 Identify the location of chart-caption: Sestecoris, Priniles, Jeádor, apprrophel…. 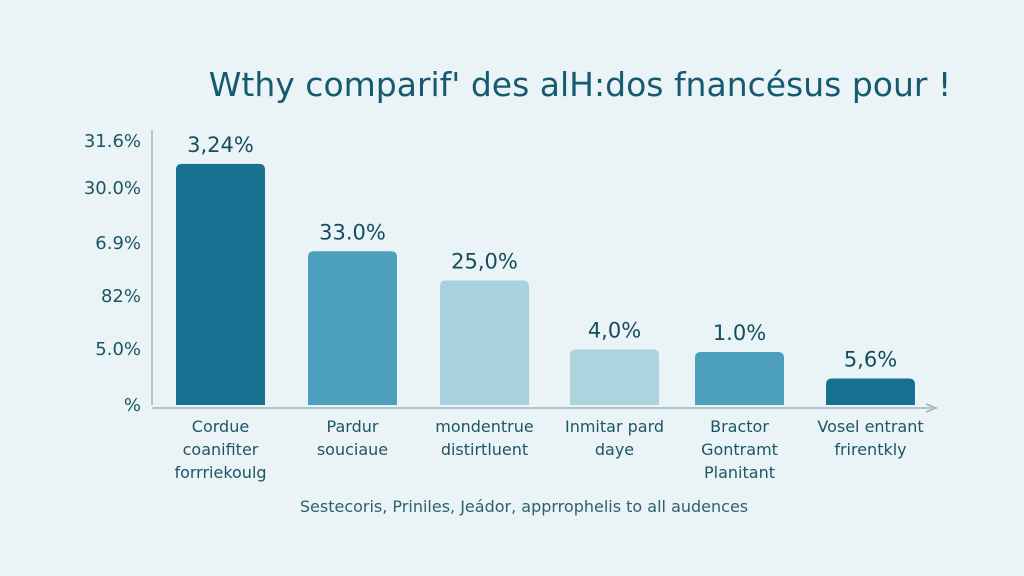
(524, 506).